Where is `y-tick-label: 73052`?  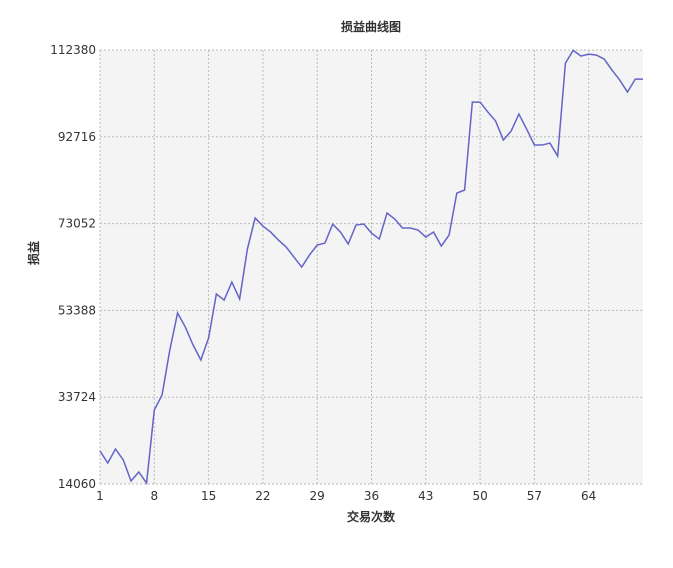
y-tick-label: 73052 is located at coordinates (77, 224).